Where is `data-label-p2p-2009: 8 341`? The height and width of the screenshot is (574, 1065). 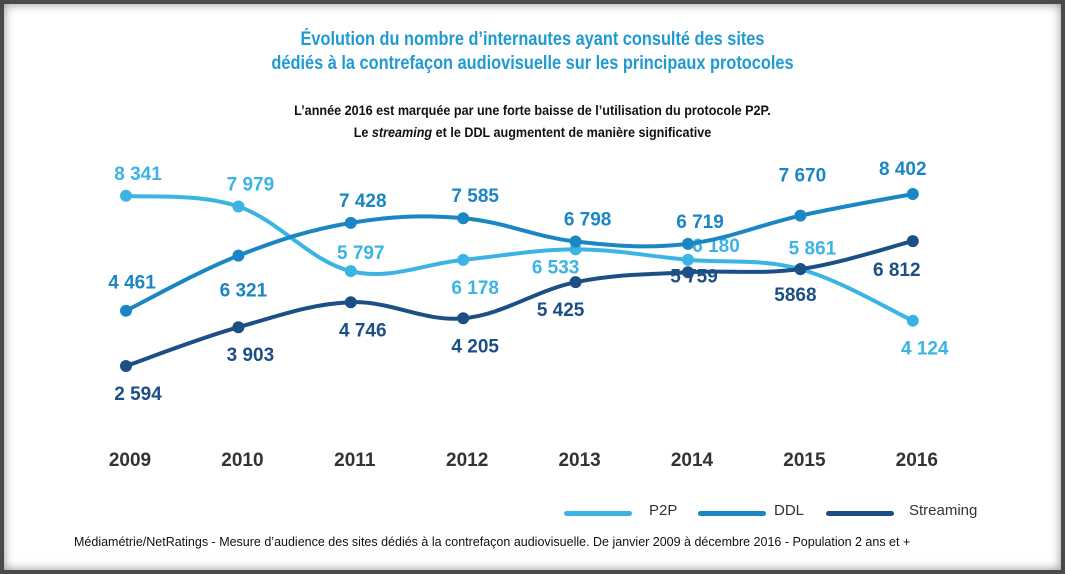
data-label-p2p-2009: 8 341 is located at coordinates (138, 174).